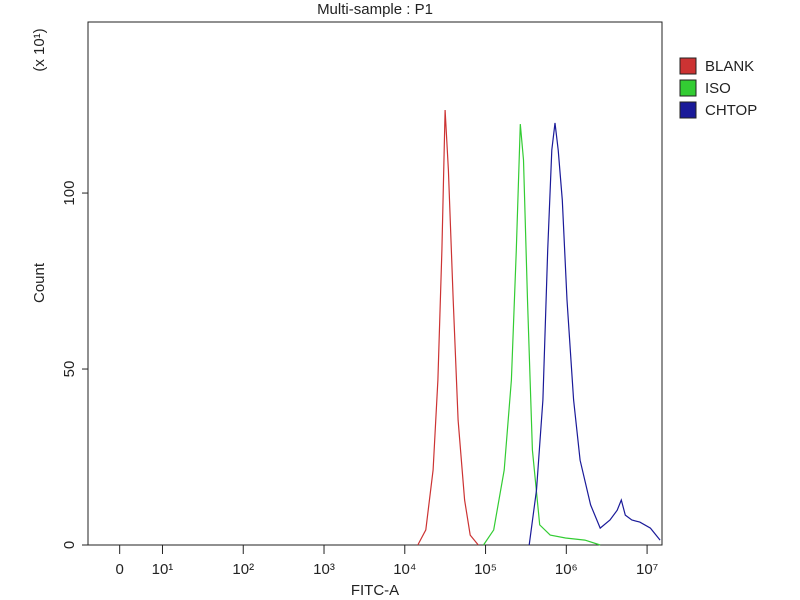  Describe the element at coordinates (324, 569) in the screenshot. I see `x-tick-label: 10³` at that location.